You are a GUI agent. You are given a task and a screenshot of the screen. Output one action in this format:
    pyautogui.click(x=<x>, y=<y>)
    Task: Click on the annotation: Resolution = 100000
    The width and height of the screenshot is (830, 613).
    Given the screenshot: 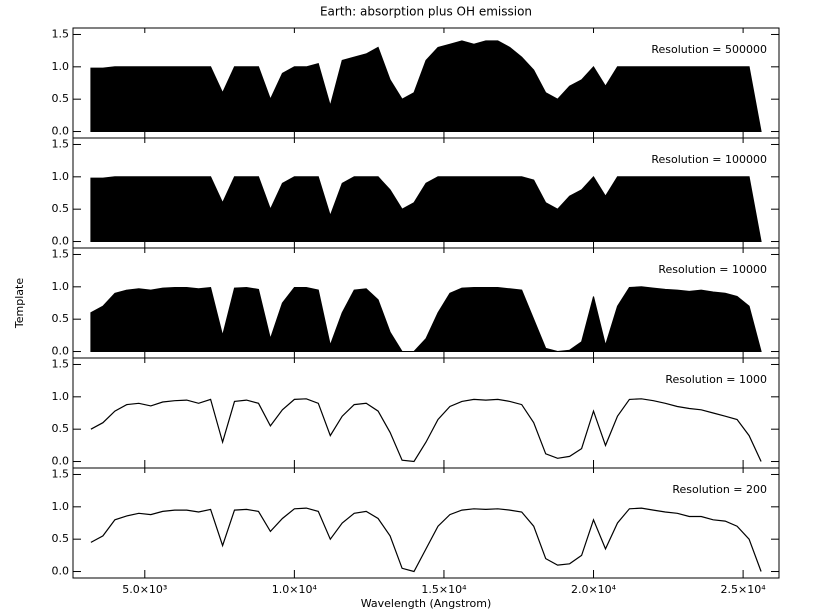 What is the action you would take?
    pyautogui.click(x=709, y=159)
    